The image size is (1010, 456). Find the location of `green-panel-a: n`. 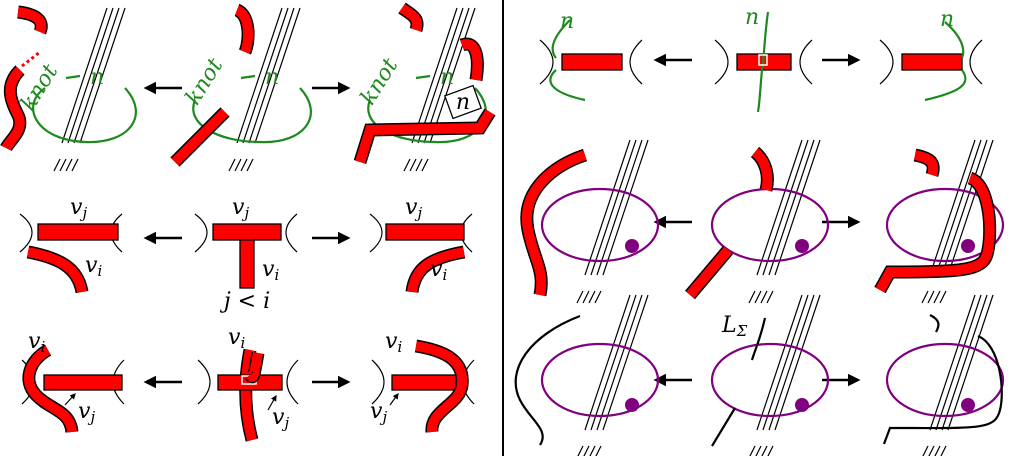

green-panel-a: n is located at coordinates (591, 55).